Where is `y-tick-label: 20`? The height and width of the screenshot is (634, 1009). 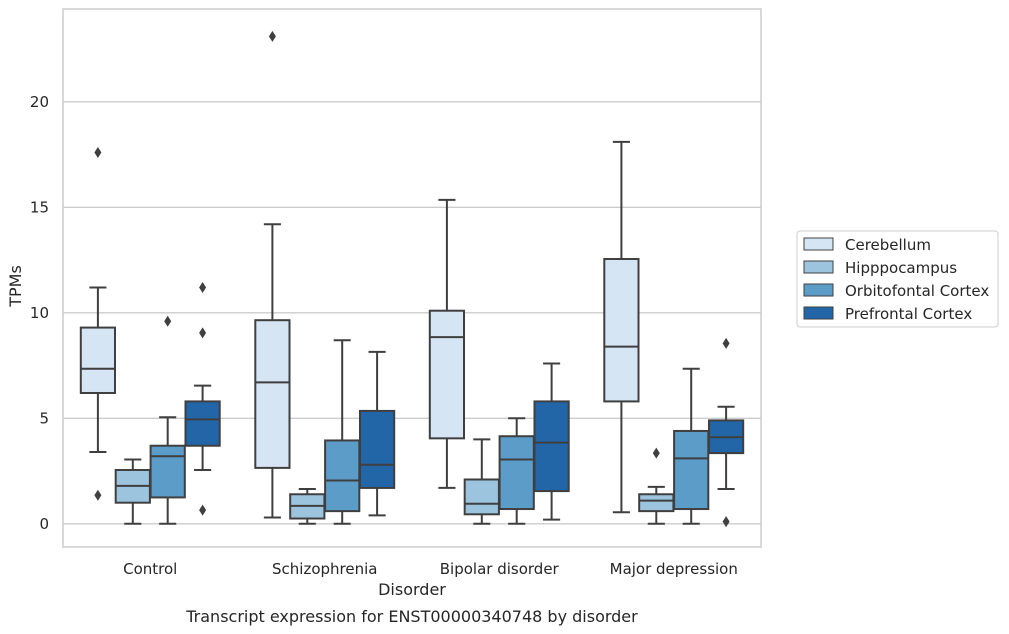
y-tick-label: 20 is located at coordinates (39, 102).